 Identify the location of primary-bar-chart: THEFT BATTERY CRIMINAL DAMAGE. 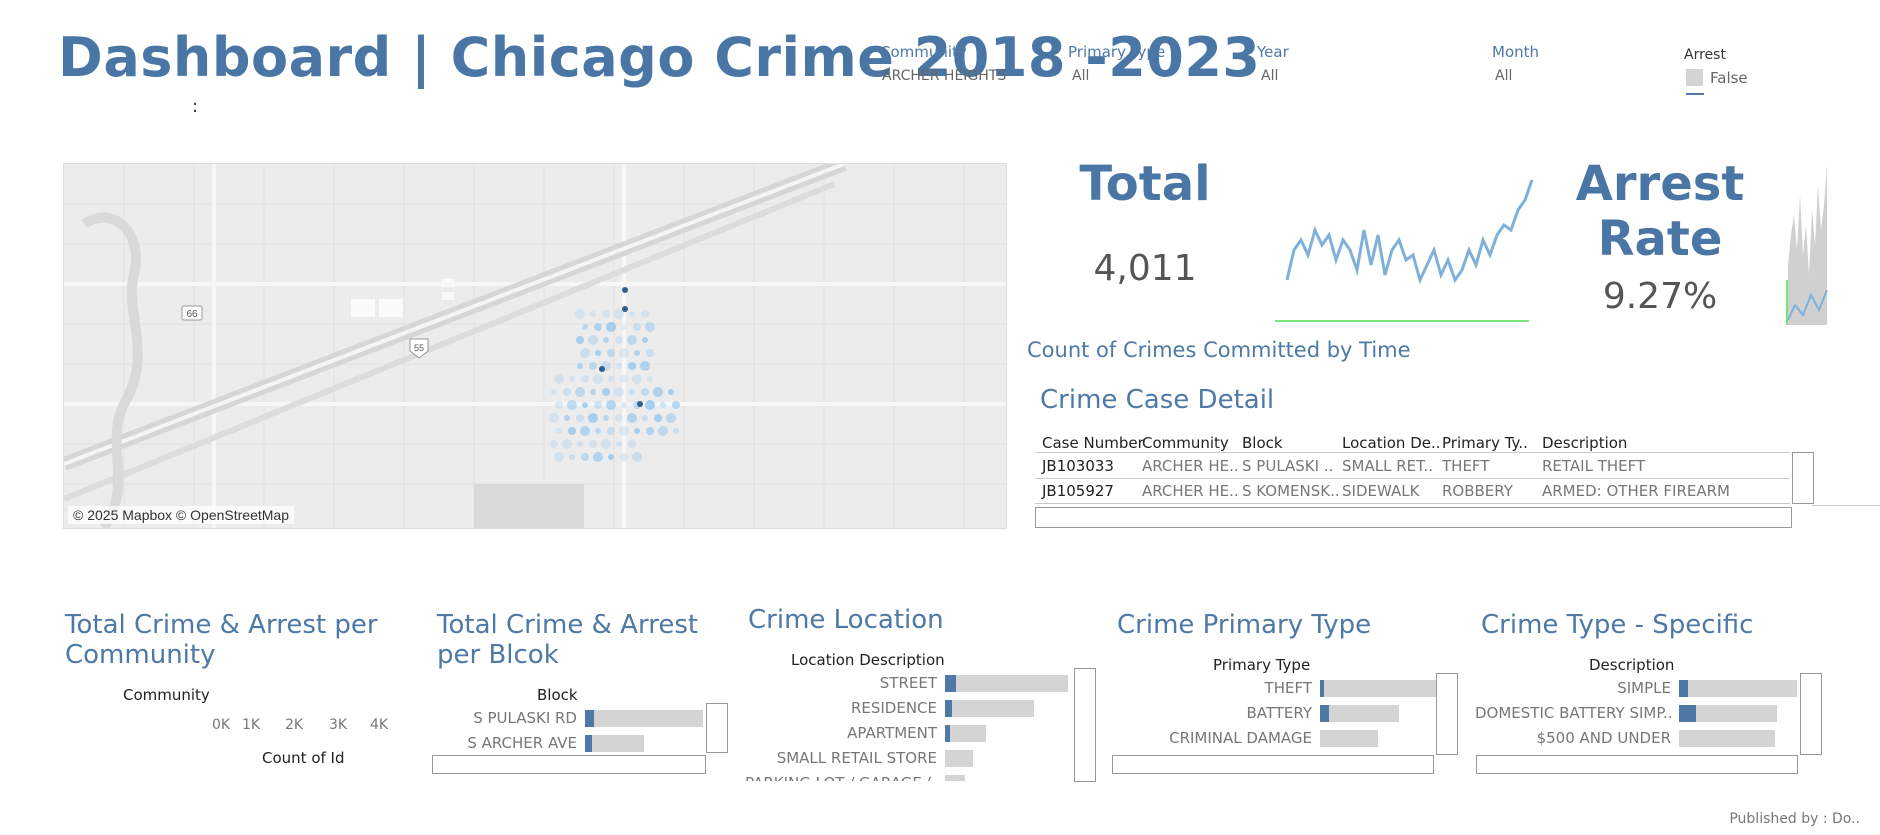
(1274, 715).